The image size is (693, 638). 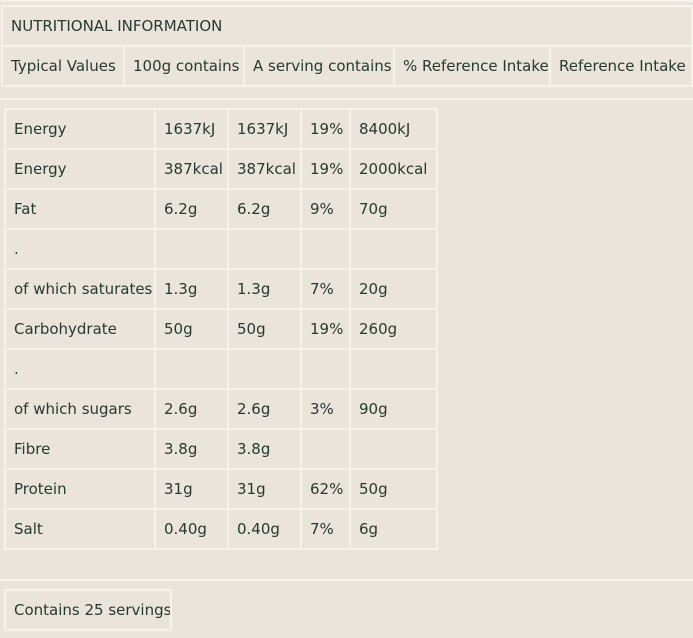 I want to click on row: Fibre 3.8g 3.8g, so click(x=221, y=449).